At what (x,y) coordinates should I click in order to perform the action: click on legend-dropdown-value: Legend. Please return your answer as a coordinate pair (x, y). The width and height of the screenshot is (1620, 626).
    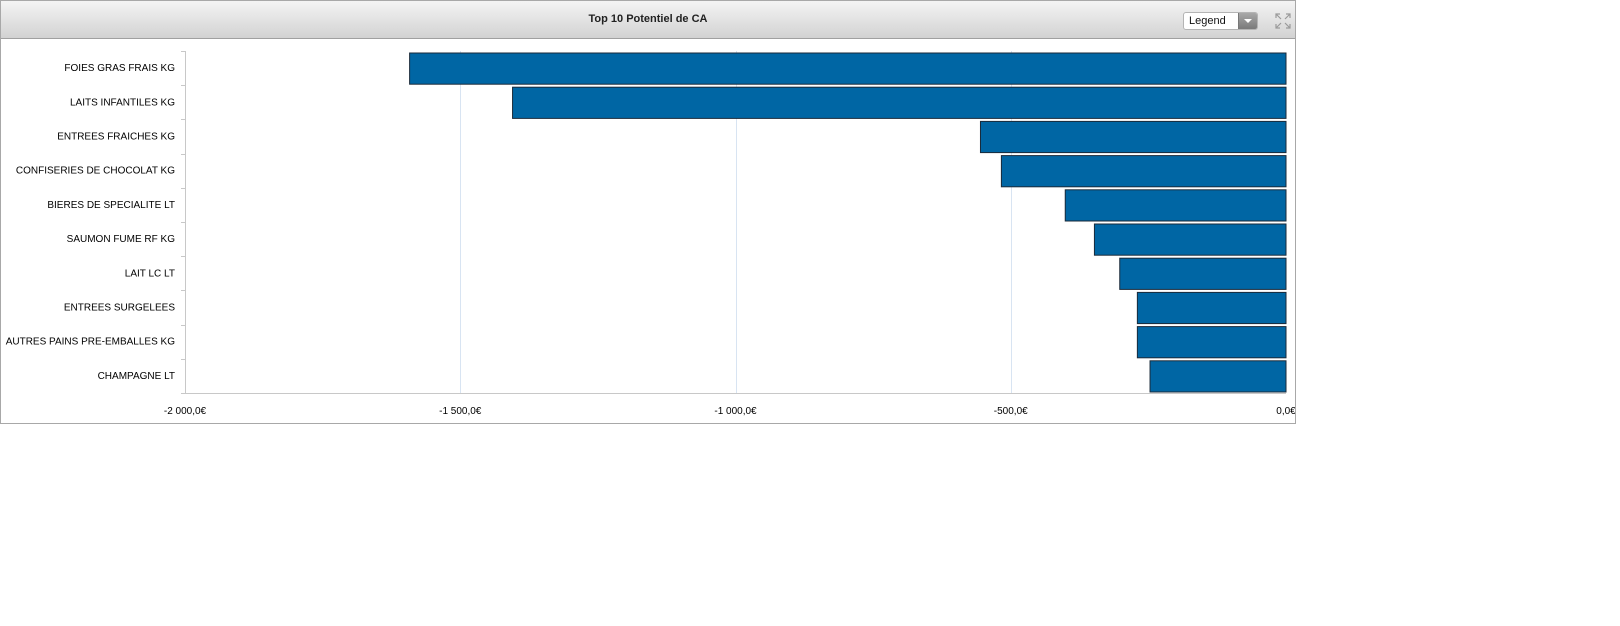
    Looking at the image, I should click on (1207, 21).